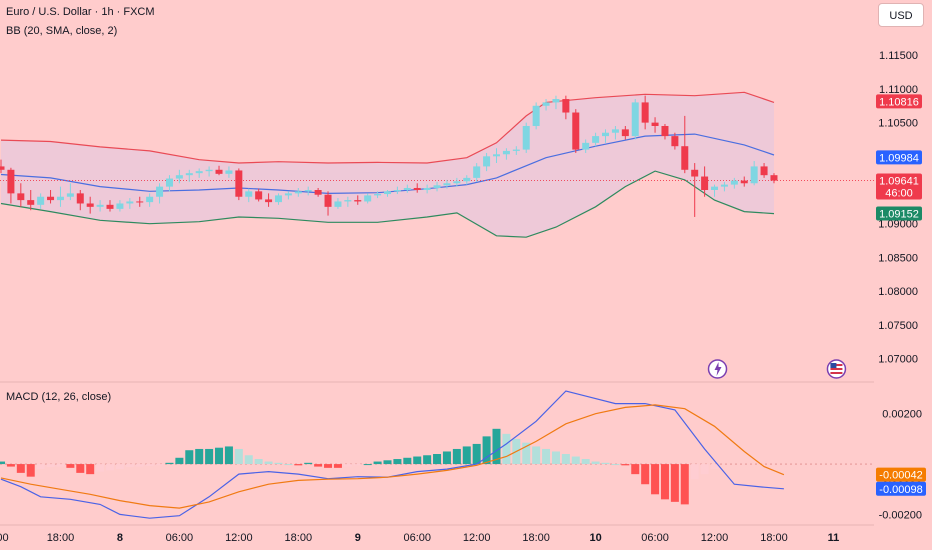 This screenshot has height=550, width=932. What do you see at coordinates (358, 538) in the screenshot?
I see `time-tick-label: 9` at bounding box center [358, 538].